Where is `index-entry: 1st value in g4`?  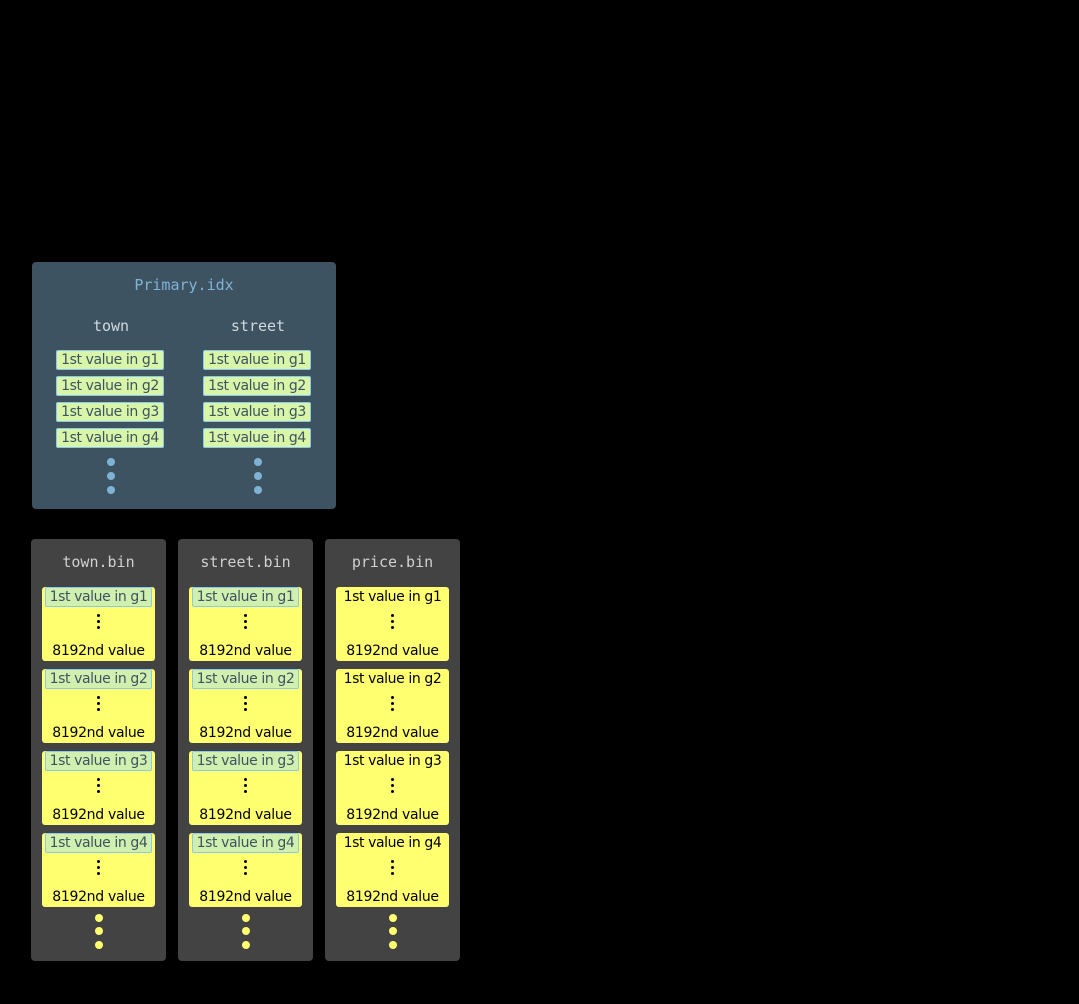
index-entry: 1st value in g4 is located at coordinates (257, 438).